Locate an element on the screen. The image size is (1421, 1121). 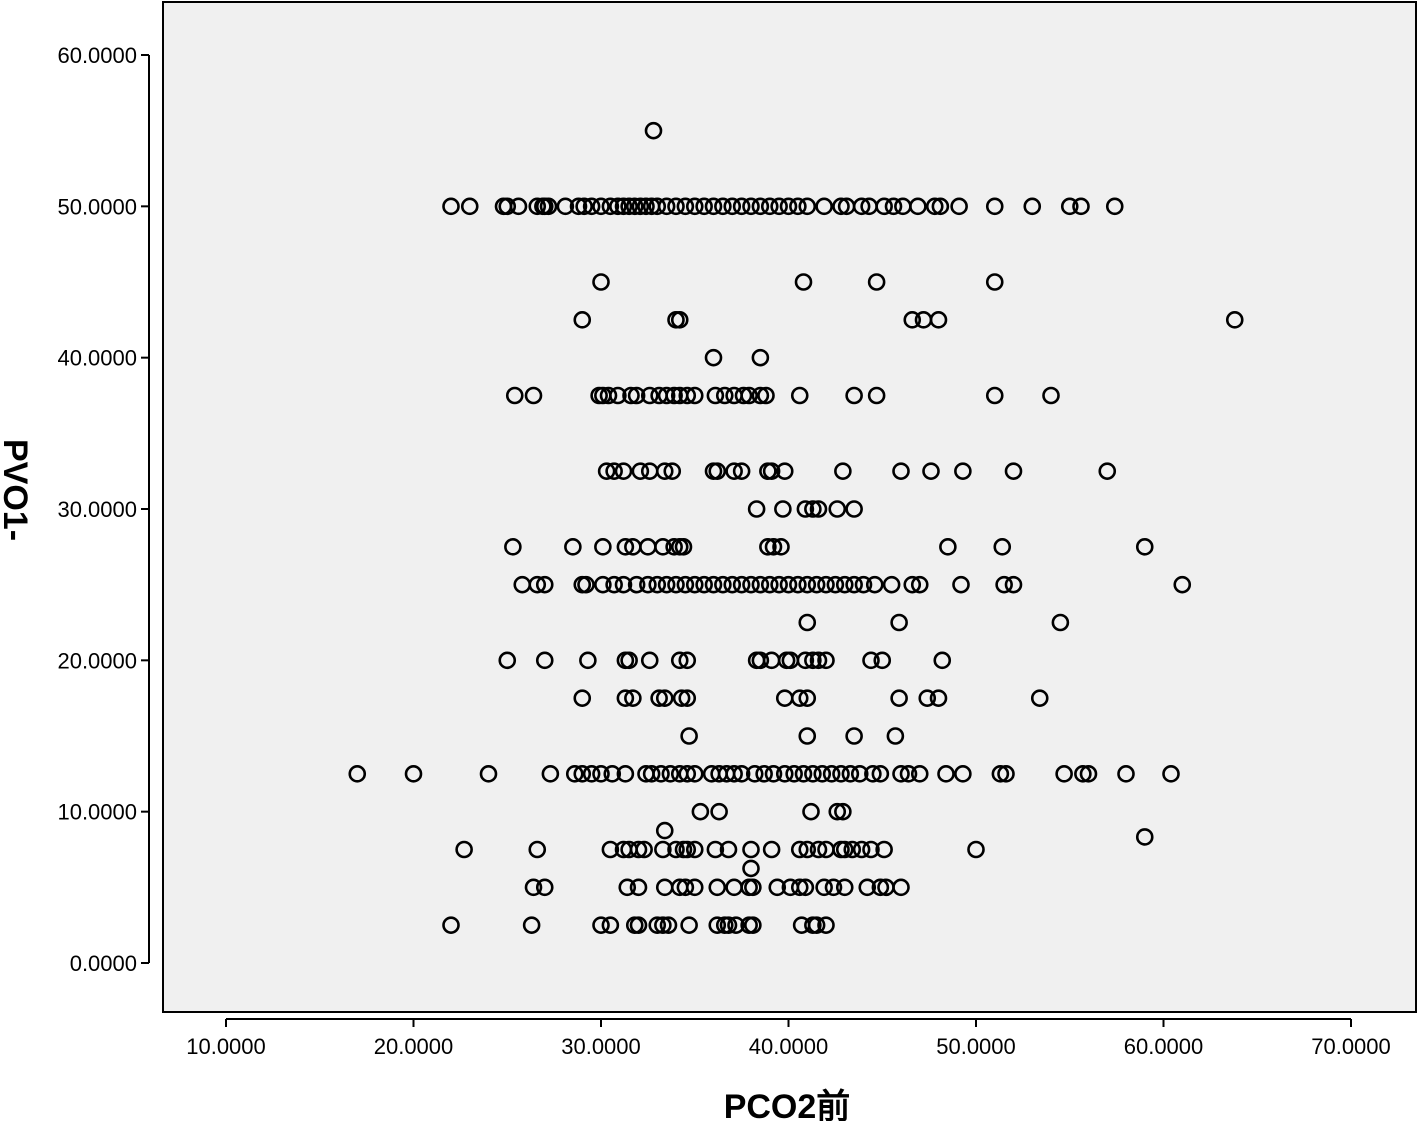
y-tick-label: 60.0000 is located at coordinates (97, 55).